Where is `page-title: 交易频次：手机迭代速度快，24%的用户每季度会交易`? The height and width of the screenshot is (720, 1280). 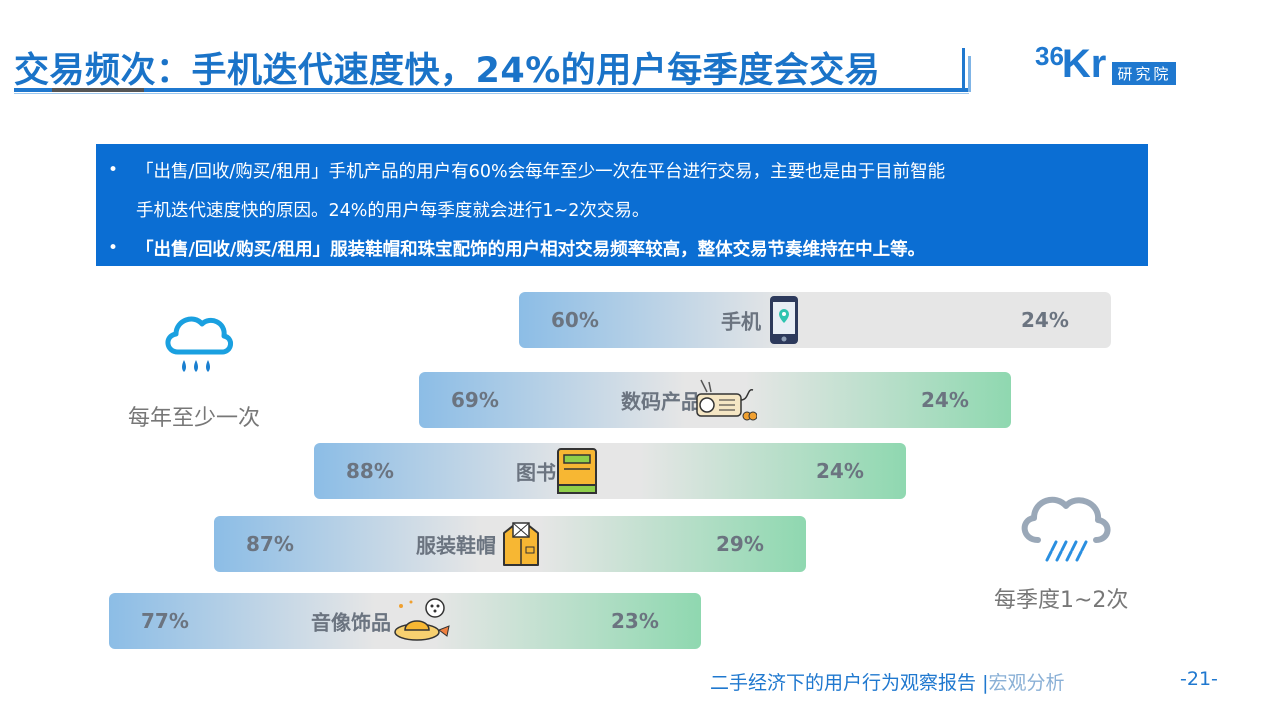 page-title: 交易频次：手机迭代速度快，24%的用户每季度会交易 is located at coordinates (447, 71).